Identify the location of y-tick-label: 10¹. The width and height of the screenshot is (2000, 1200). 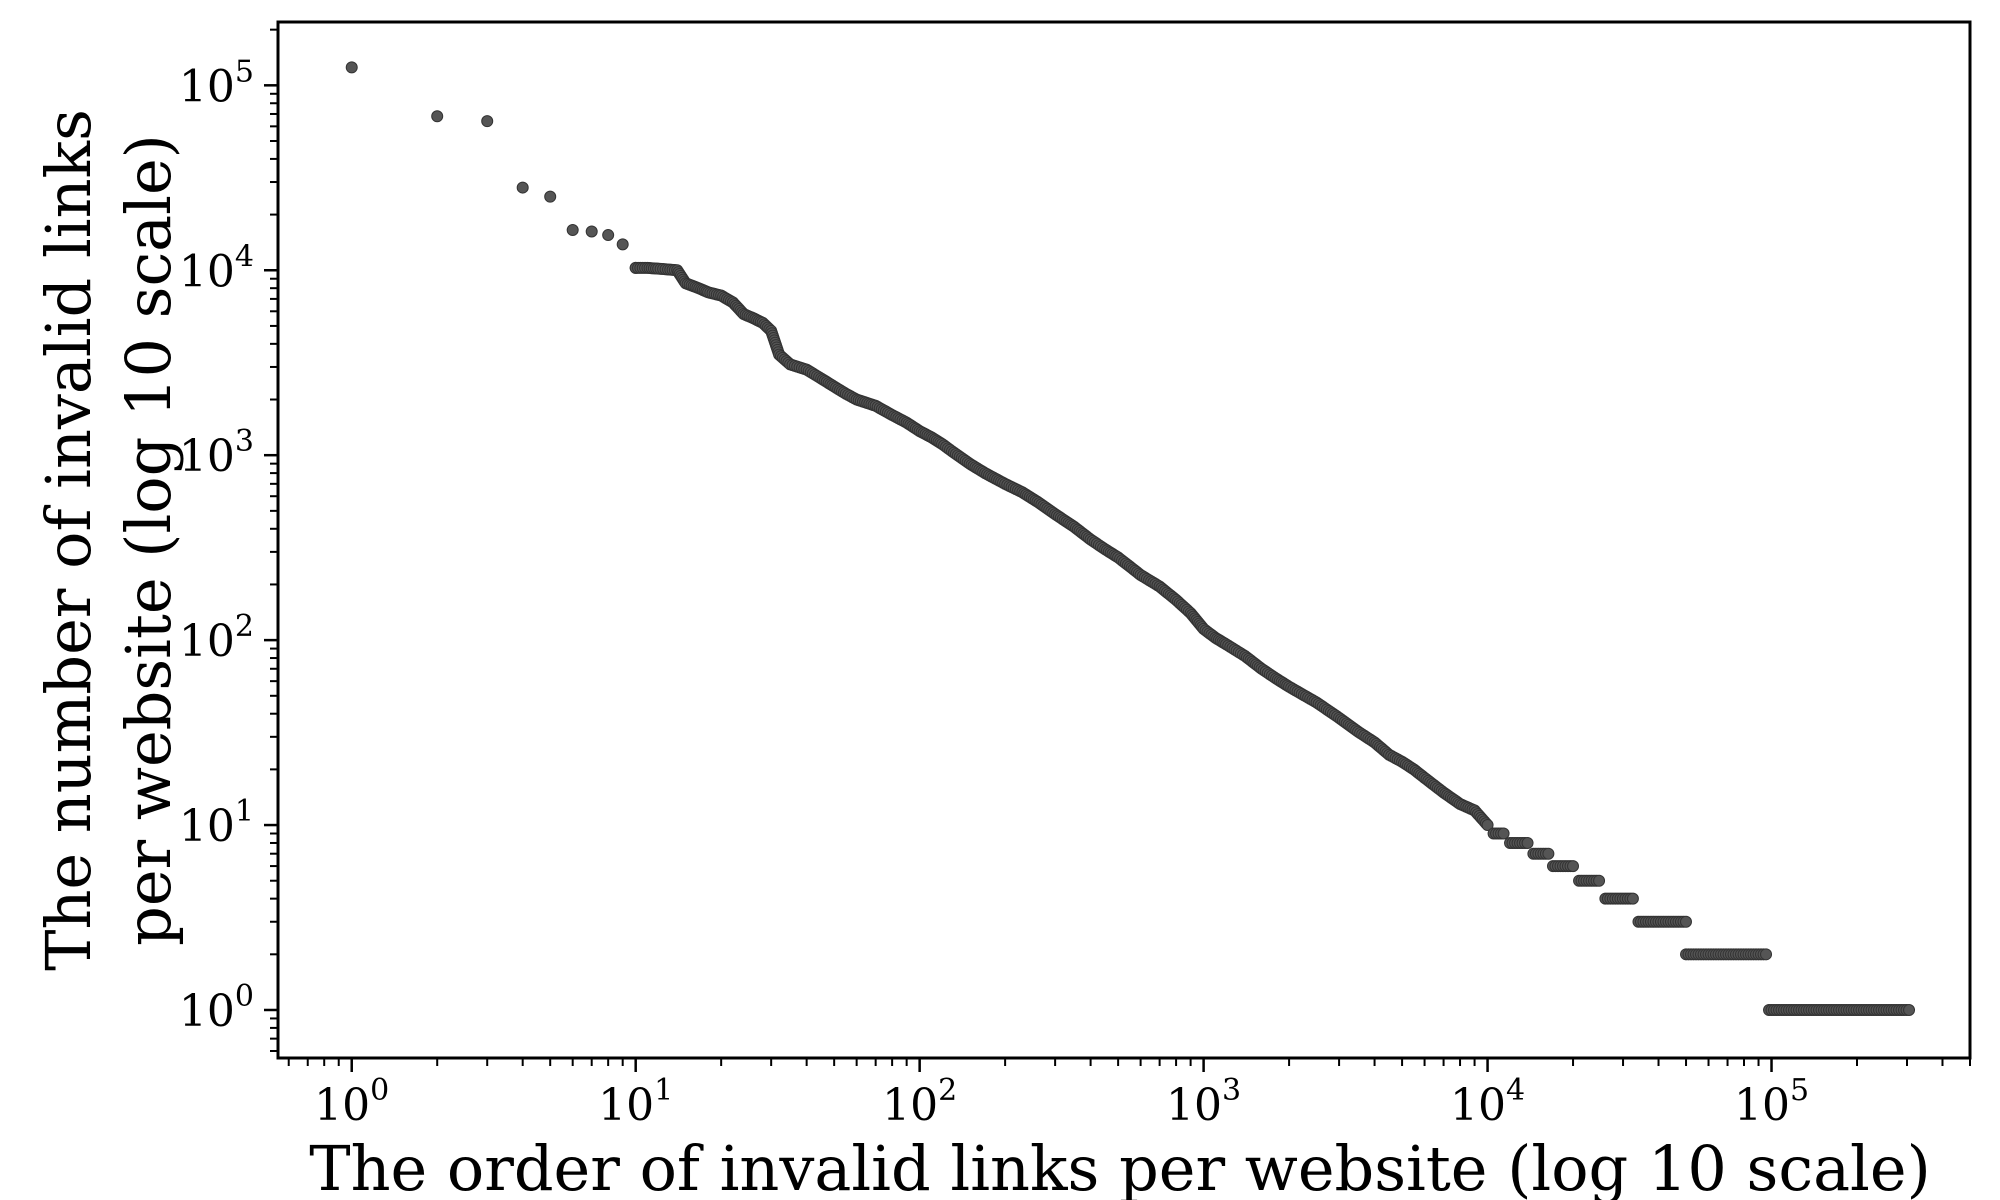
(216, 823).